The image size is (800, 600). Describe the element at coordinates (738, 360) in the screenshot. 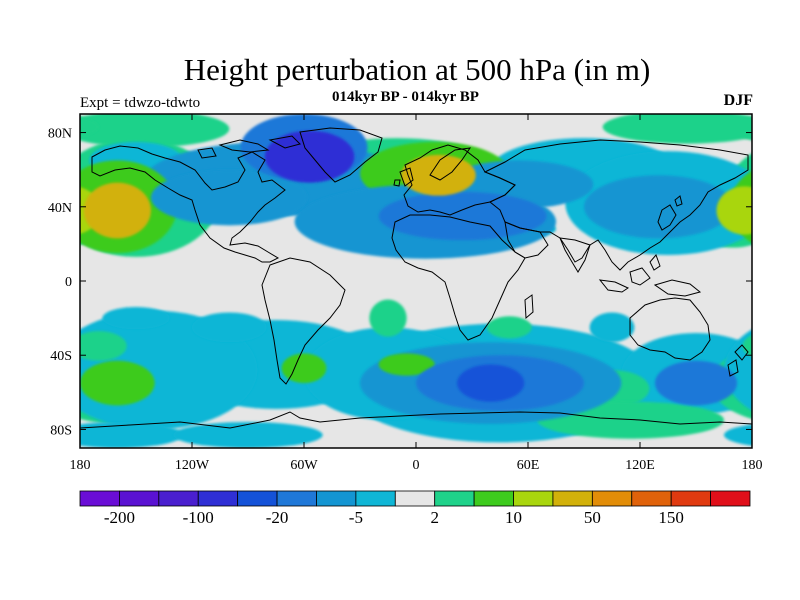

I see `coastline-new-zealand` at that location.